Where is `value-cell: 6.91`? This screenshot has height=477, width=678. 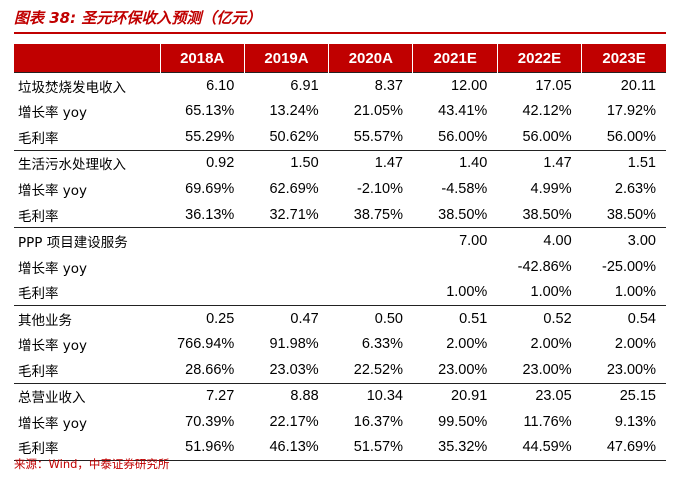 value-cell: 6.91 is located at coordinates (286, 85).